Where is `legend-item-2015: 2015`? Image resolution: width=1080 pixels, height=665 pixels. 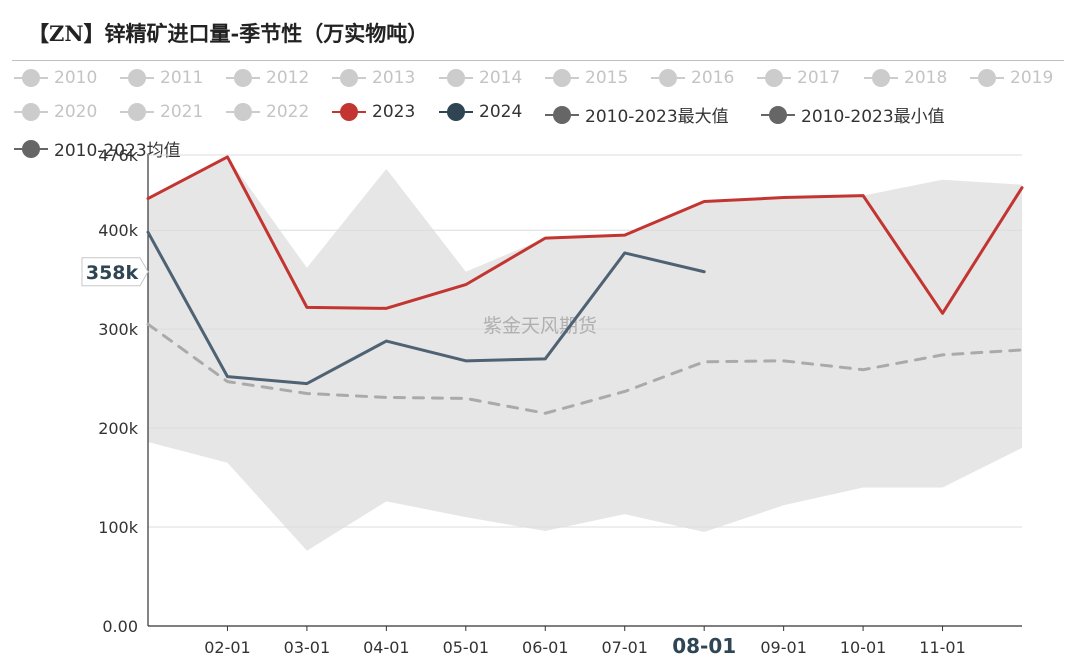 legend-item-2015: 2015 is located at coordinates (586, 78).